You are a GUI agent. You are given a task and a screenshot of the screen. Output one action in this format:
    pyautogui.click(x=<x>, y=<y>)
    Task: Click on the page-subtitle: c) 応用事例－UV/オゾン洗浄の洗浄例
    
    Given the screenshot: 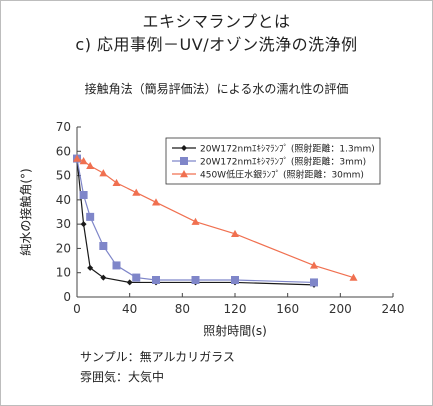 What is the action you would take?
    pyautogui.click(x=216, y=44)
    